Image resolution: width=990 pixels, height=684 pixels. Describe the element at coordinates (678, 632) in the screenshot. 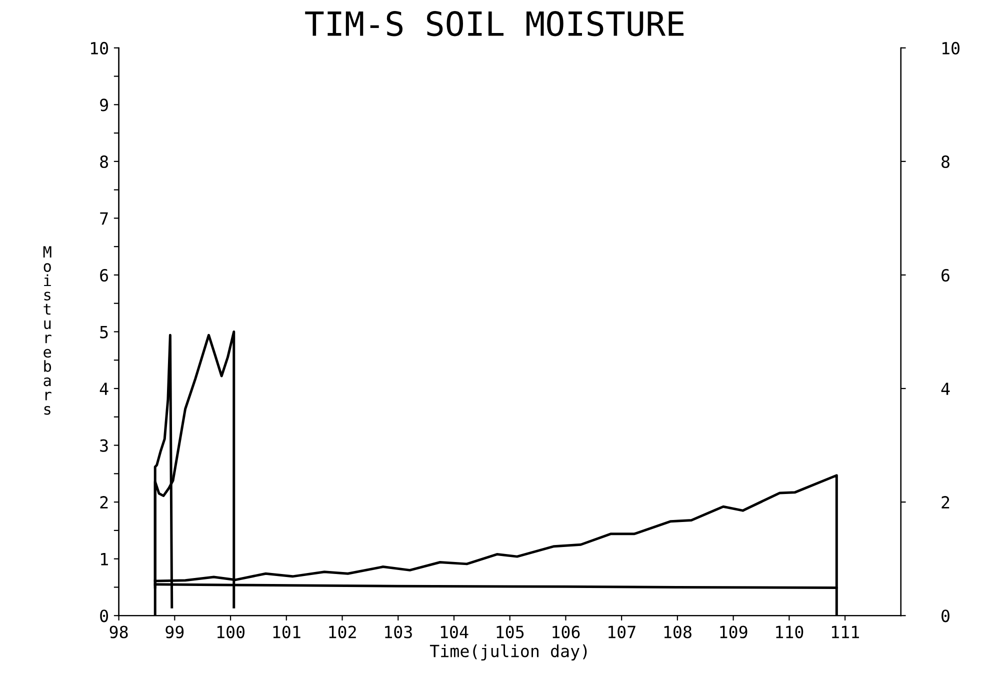

I see `x-tick-label: 108` at that location.